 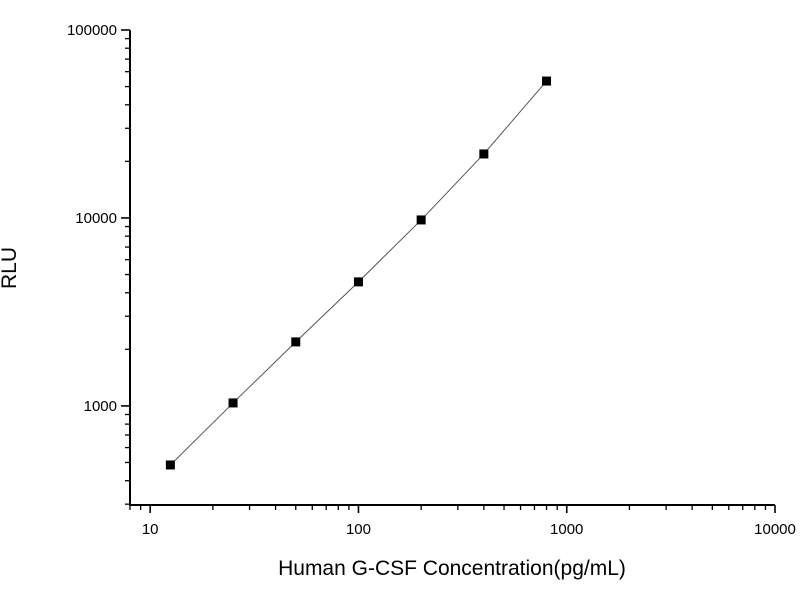 I want to click on x-tick-label: 1000, so click(x=566, y=529).